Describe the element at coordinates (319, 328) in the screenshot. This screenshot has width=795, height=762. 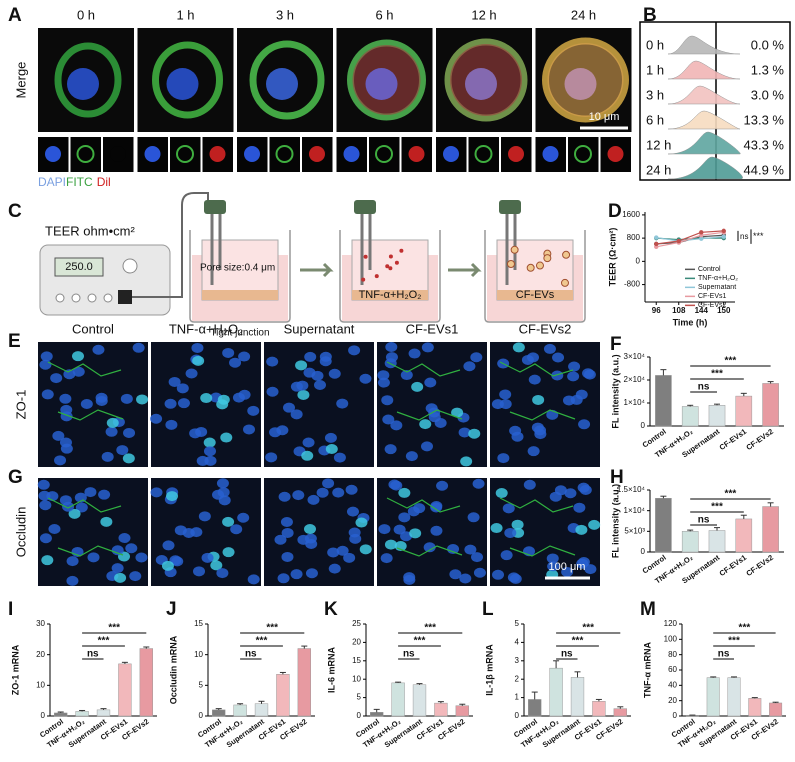
I see `group-label: Supernatant` at that location.